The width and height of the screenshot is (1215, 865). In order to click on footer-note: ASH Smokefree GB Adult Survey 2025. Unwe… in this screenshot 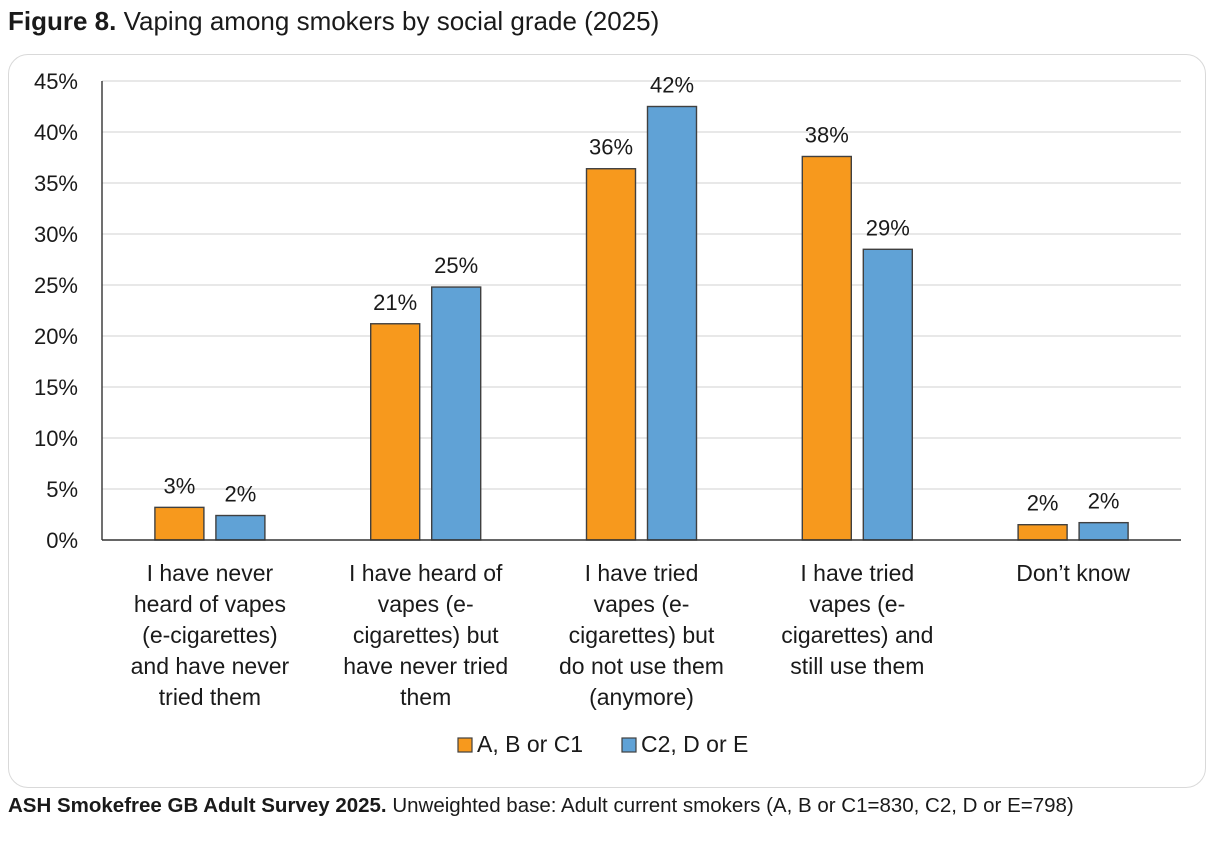, I will do `click(603, 805)`.